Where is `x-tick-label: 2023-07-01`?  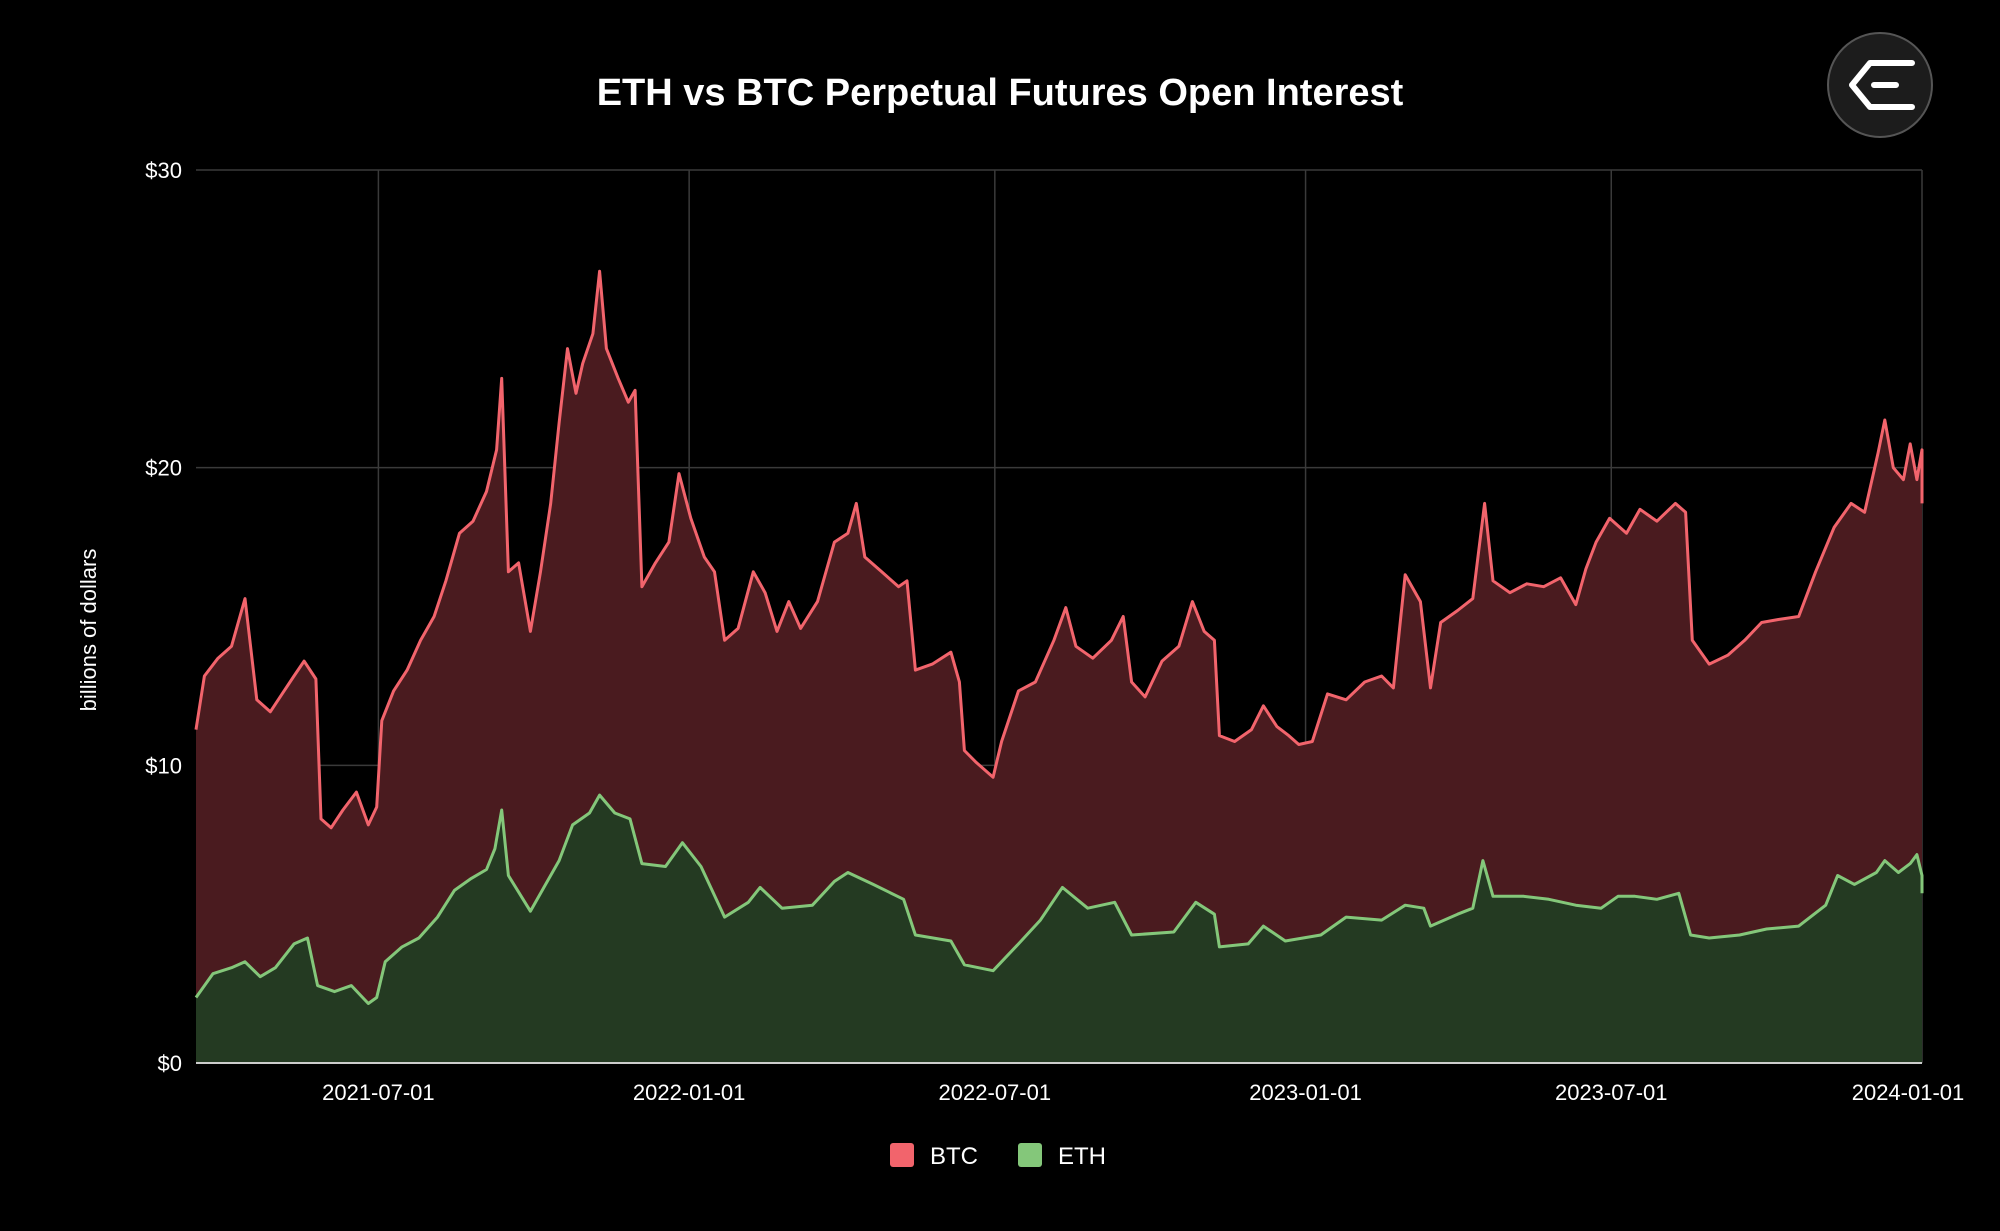
x-tick-label: 2023-07-01 is located at coordinates (1611, 1092).